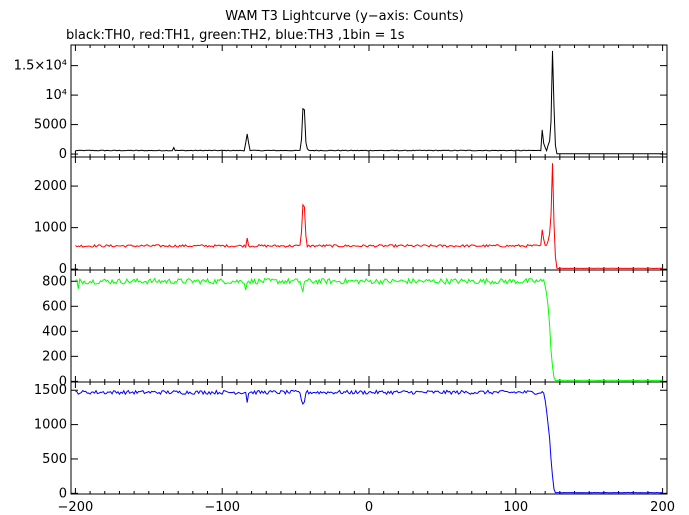  Describe the element at coordinates (50, 186) in the screenshot. I see `y-tick-label: 2000` at that location.